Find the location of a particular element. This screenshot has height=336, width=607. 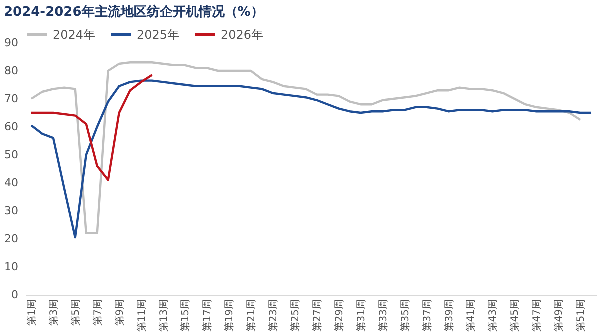

x-tick-label: 第49周 is located at coordinates (559, 316).